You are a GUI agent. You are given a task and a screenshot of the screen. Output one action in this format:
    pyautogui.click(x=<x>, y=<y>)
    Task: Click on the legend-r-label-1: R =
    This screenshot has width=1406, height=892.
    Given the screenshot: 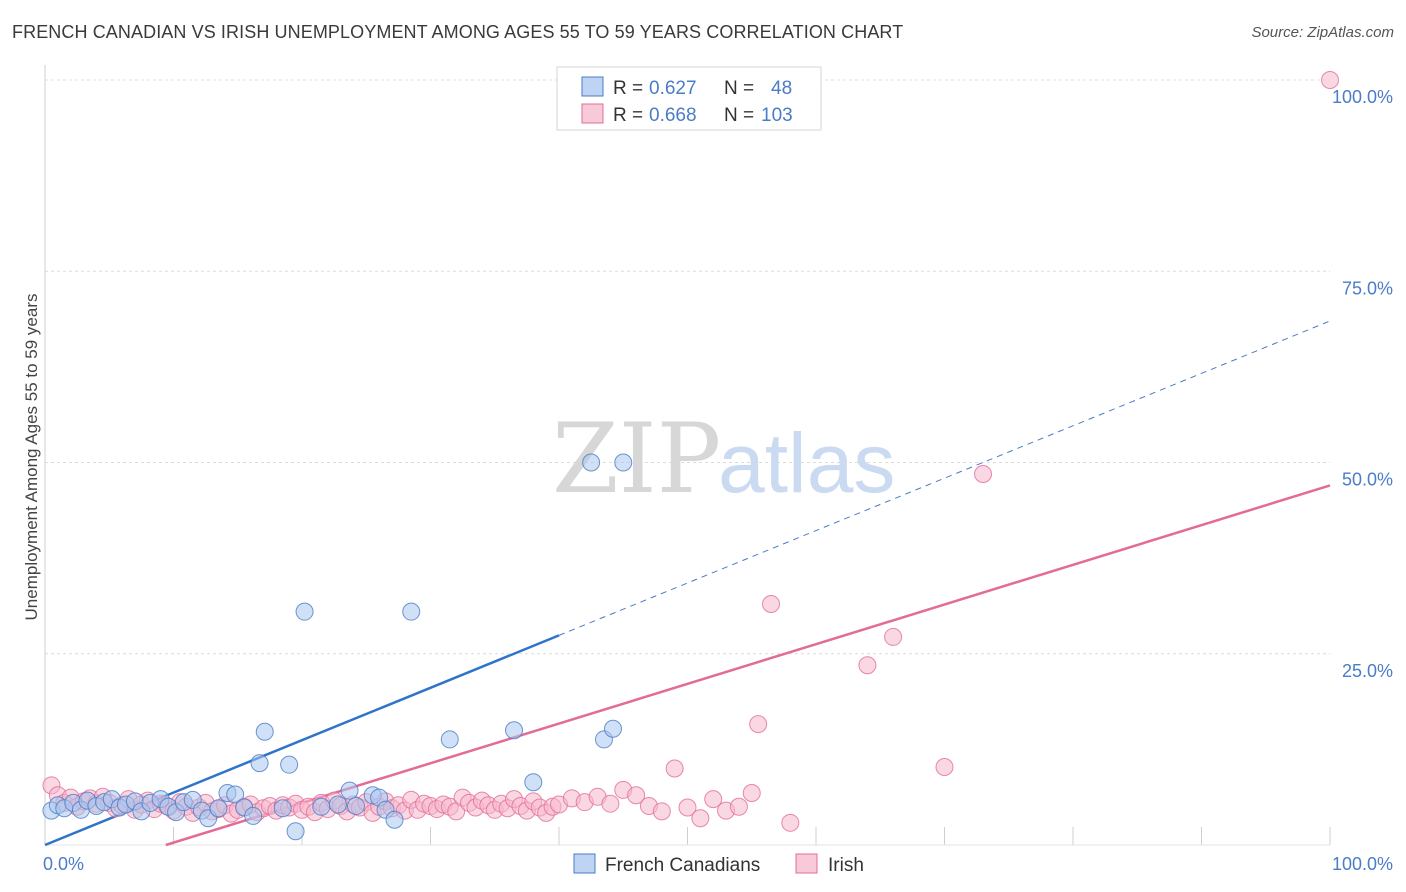 What is the action you would take?
    pyautogui.click(x=628, y=88)
    